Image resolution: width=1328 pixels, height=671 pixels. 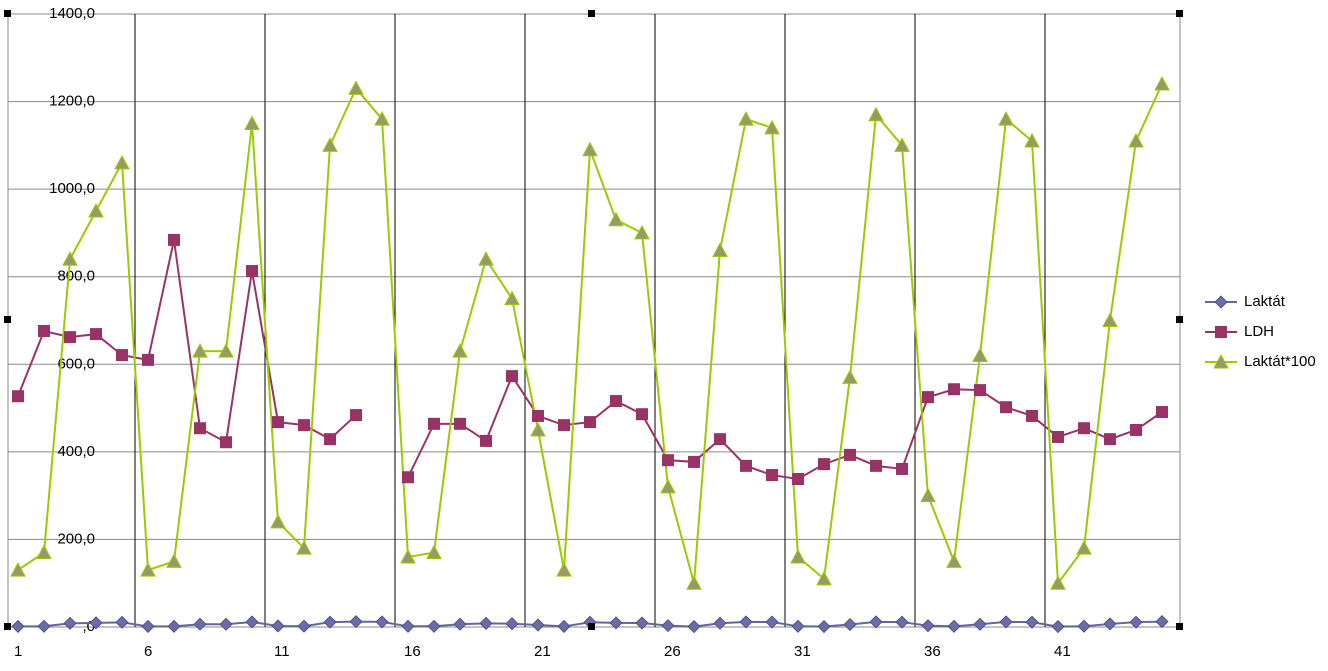 I want to click on y-tick-label: 200,0, so click(x=76, y=538).